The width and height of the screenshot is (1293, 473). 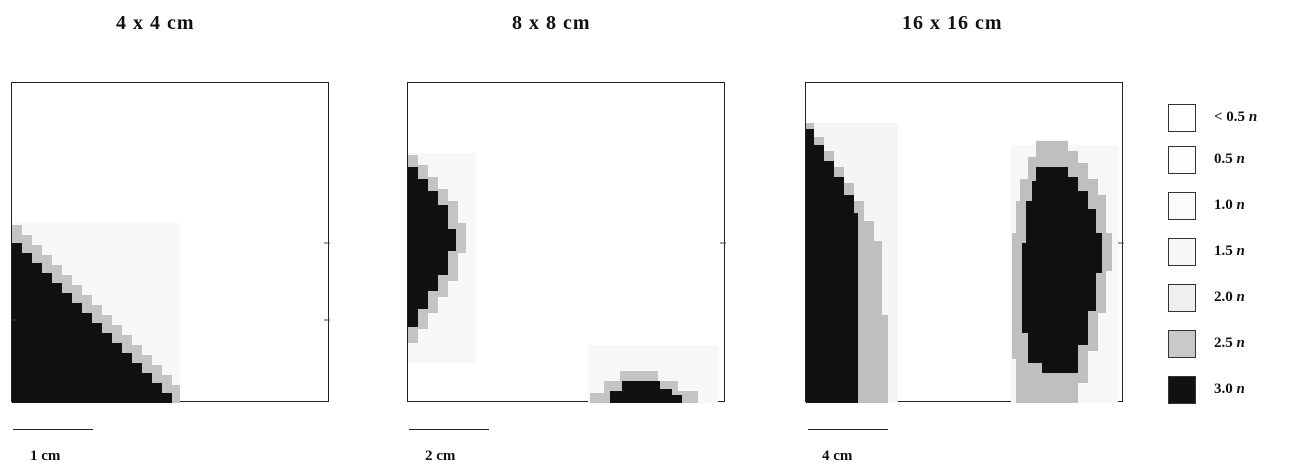 What do you see at coordinates (155, 23) in the screenshot?
I see `panel-title-4cm: 4 x 4 cm` at bounding box center [155, 23].